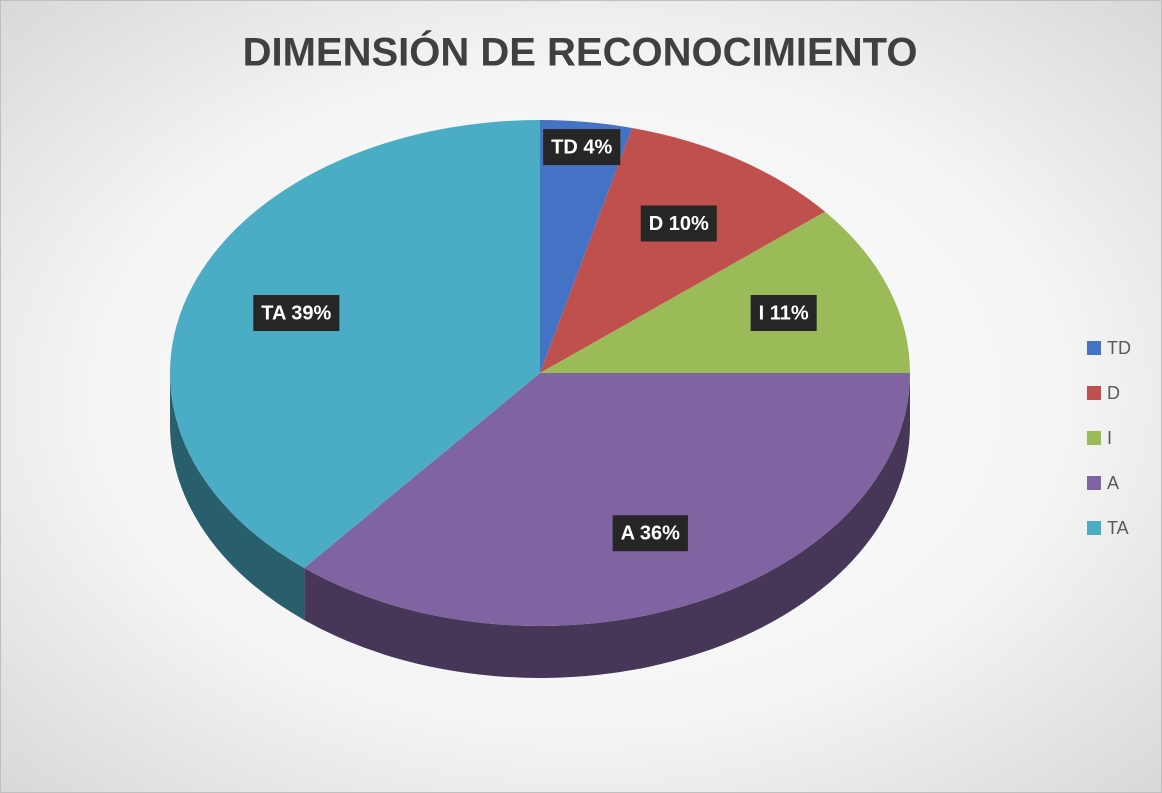 This screenshot has height=793, width=1162. What do you see at coordinates (1118, 528) in the screenshot?
I see `legend-label: TA` at bounding box center [1118, 528].